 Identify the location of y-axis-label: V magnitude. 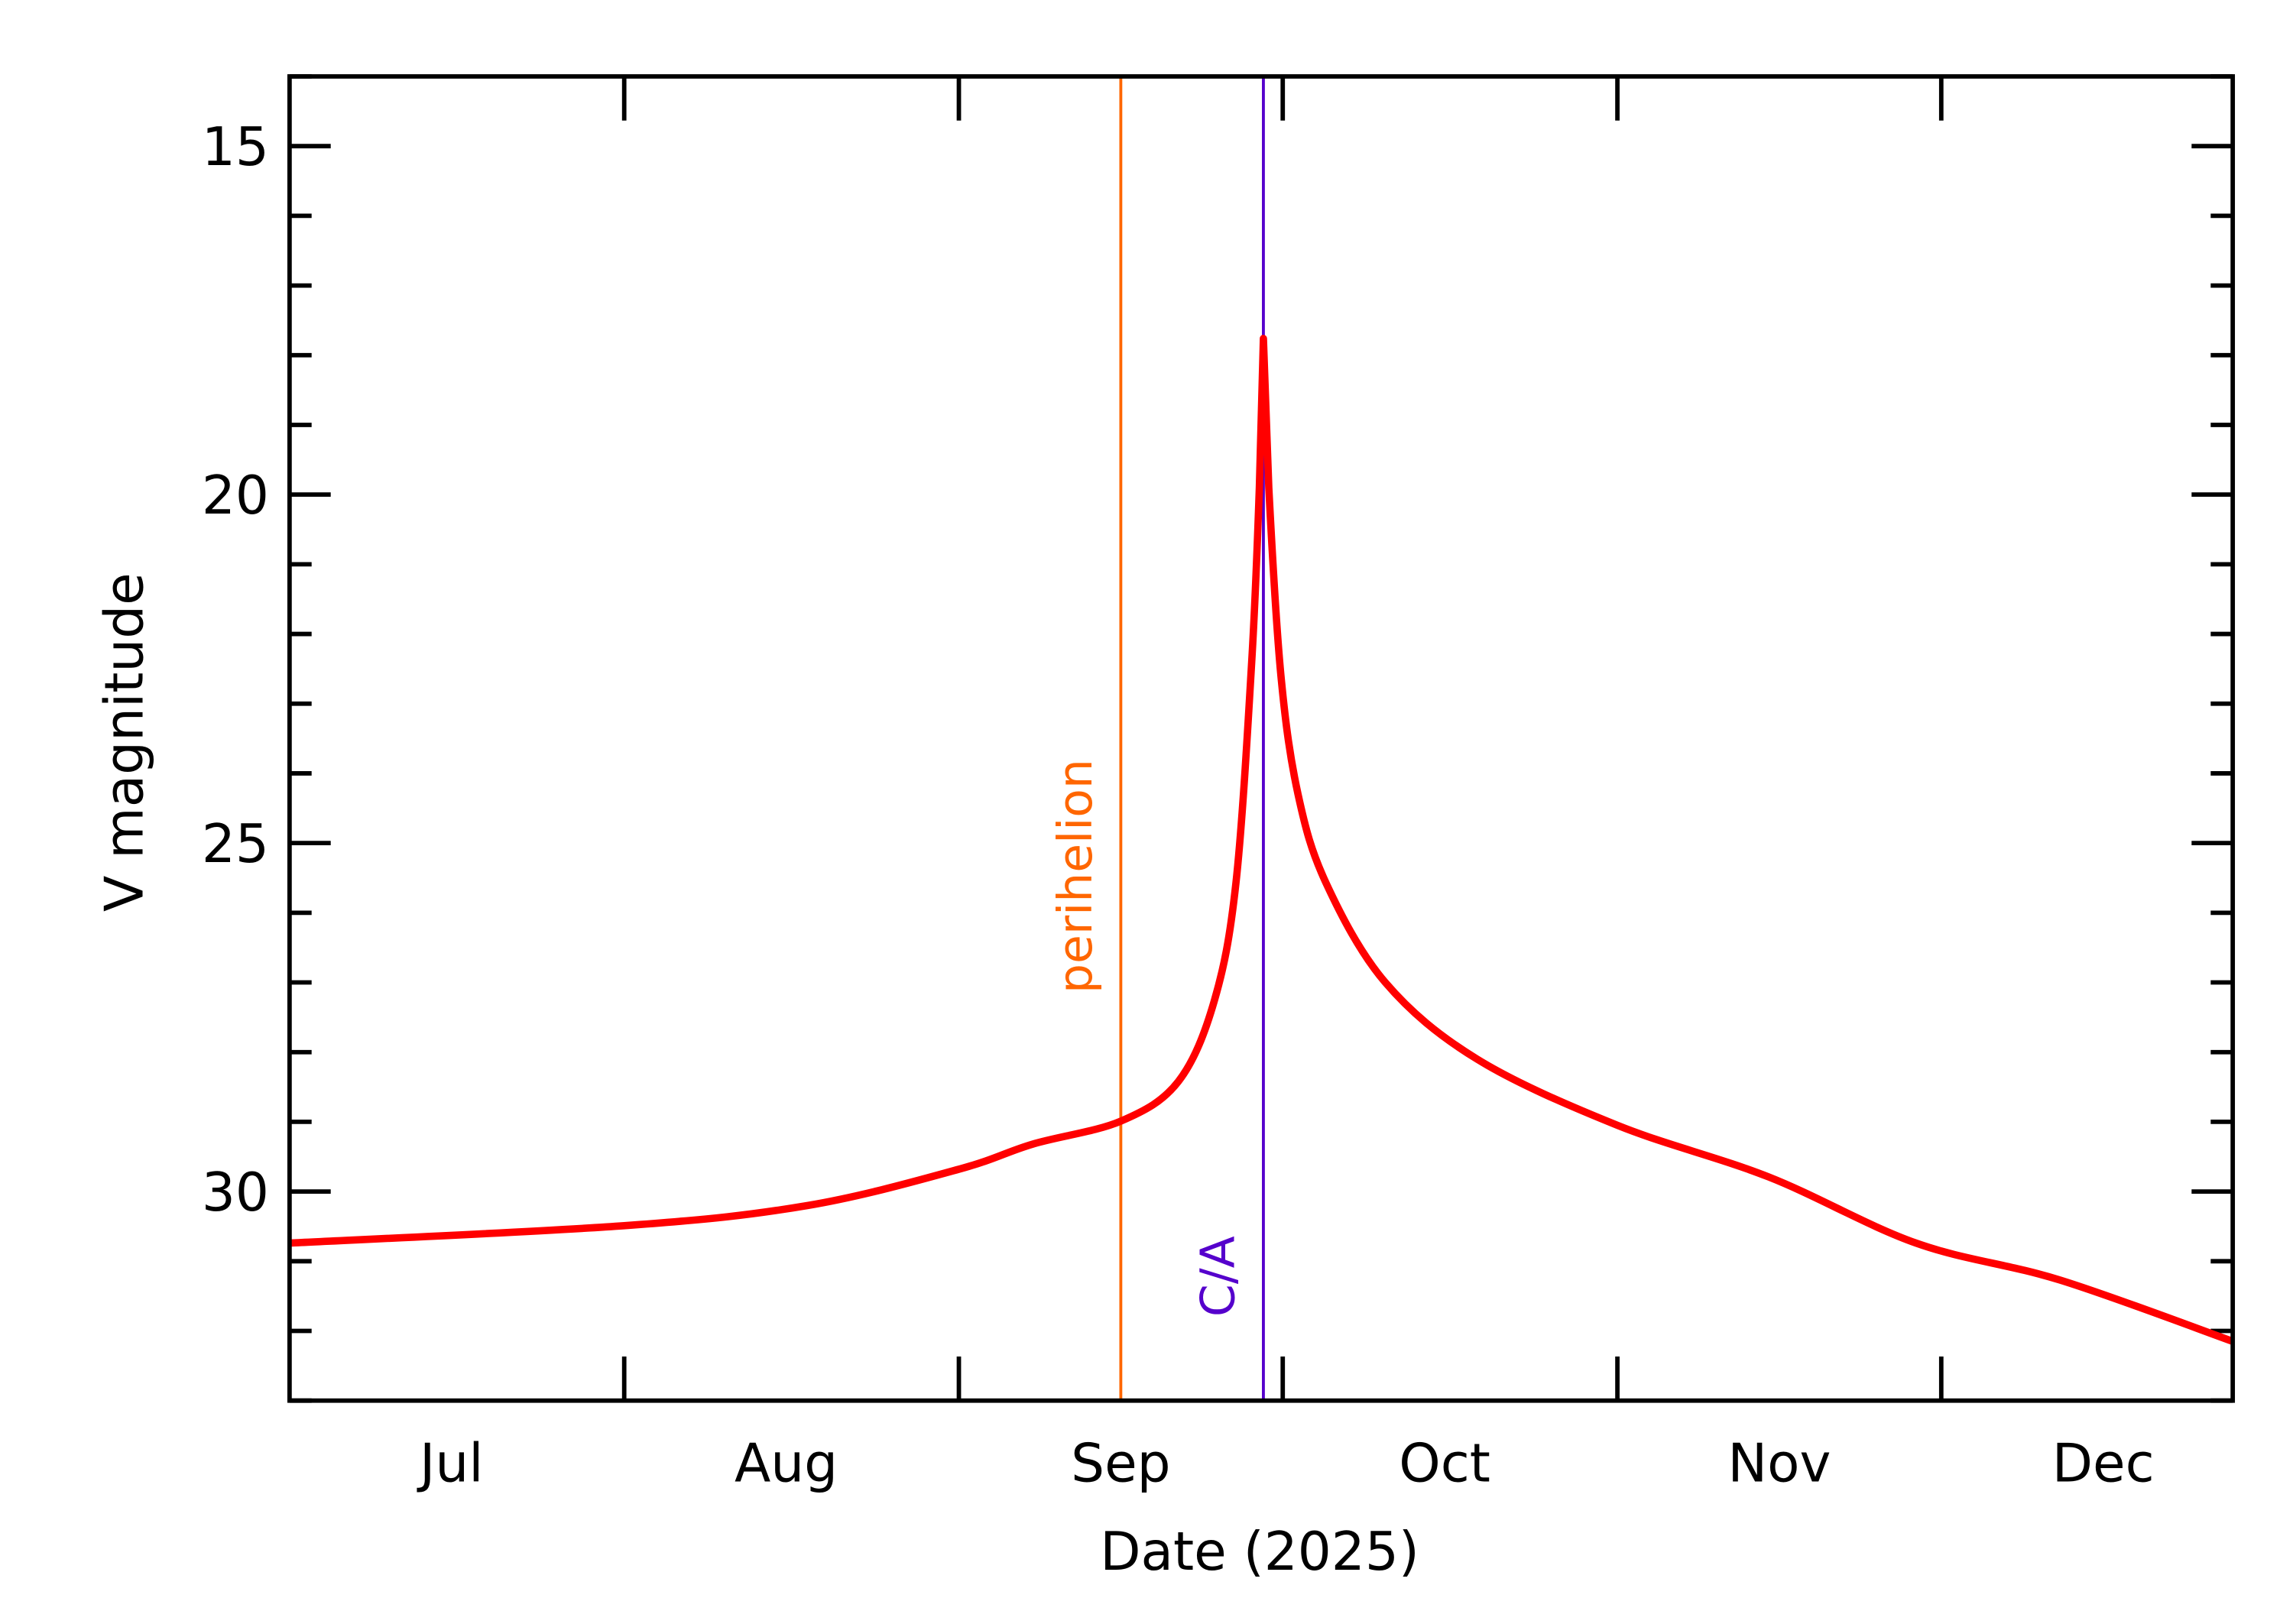
(125, 742).